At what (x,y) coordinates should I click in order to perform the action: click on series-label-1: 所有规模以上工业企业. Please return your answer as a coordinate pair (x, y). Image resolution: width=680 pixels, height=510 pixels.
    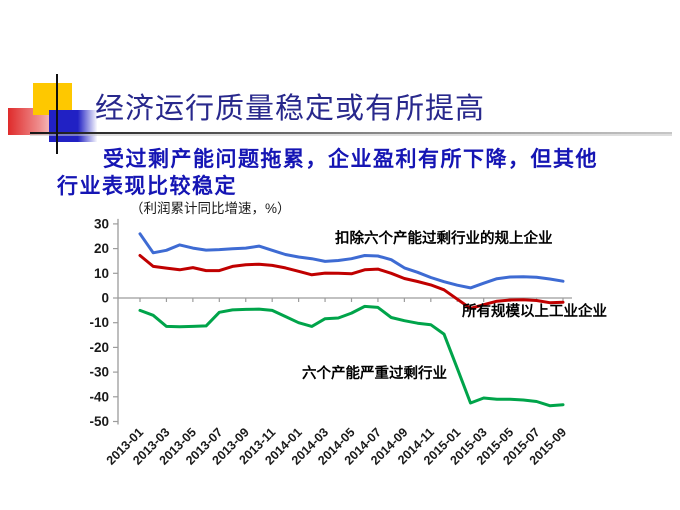
    Looking at the image, I should click on (534, 311).